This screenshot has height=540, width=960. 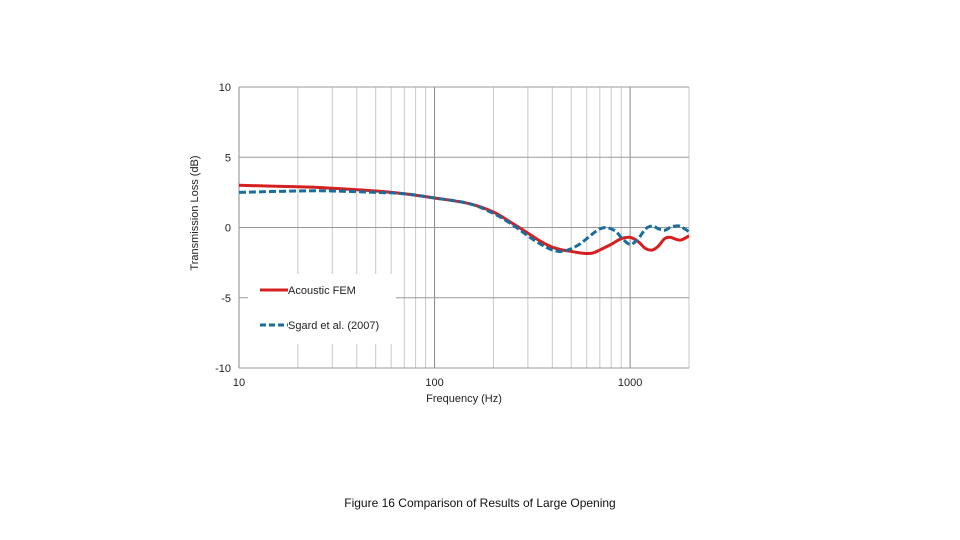 I want to click on series-line-sgard, so click(x=464, y=221).